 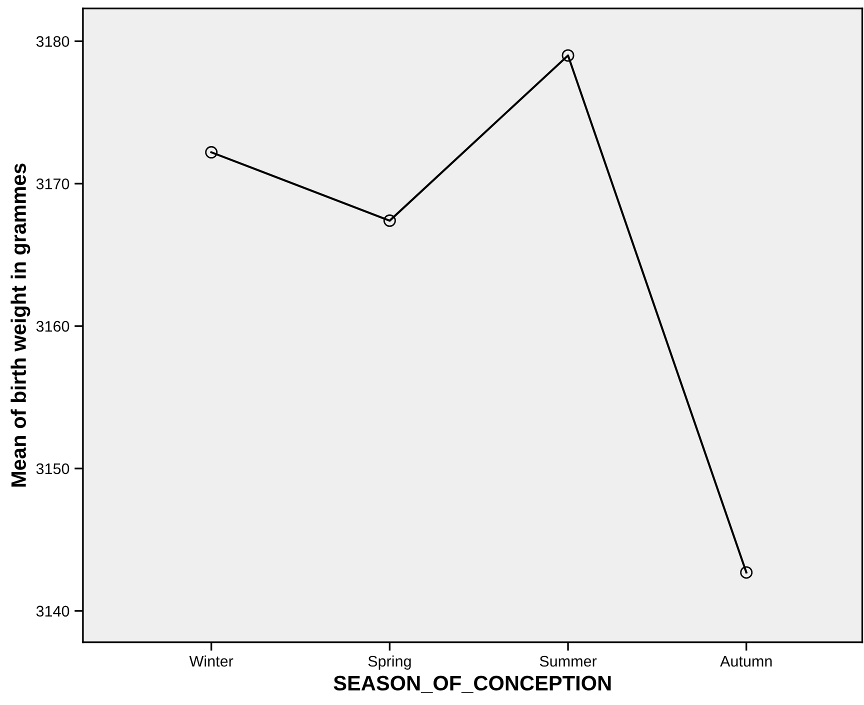 What do you see at coordinates (53, 184) in the screenshot?
I see `y-tick-label: 3170` at bounding box center [53, 184].